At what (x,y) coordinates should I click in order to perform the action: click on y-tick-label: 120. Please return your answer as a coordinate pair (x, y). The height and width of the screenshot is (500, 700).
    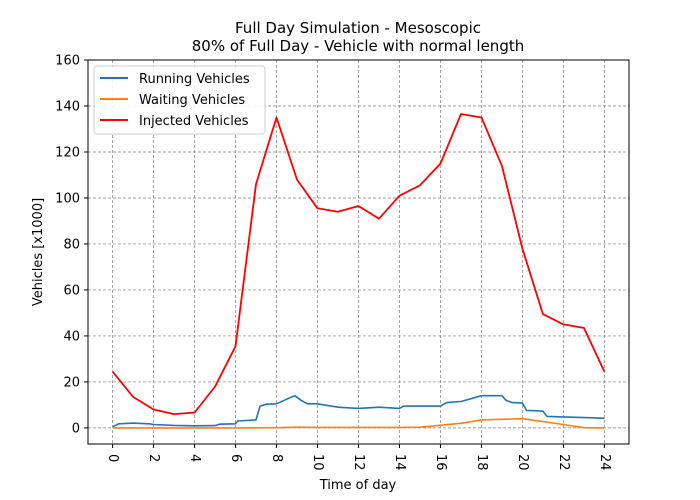
    Looking at the image, I should click on (67, 152).